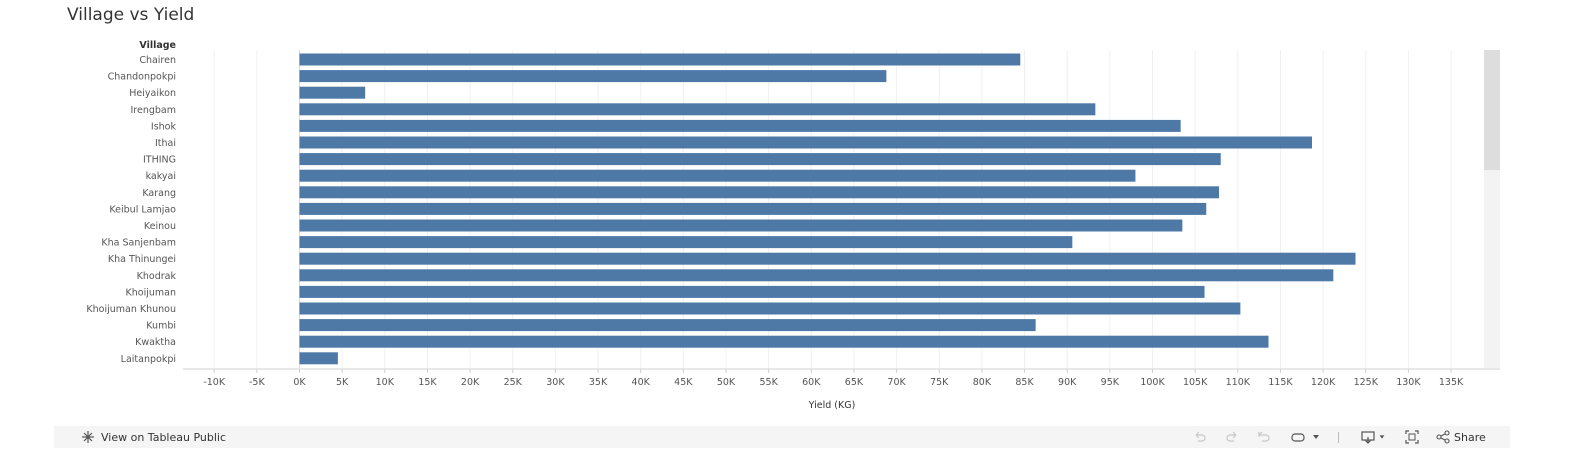 The width and height of the screenshot is (1575, 459). I want to click on x-axis-title: Yield (KG), so click(832, 405).